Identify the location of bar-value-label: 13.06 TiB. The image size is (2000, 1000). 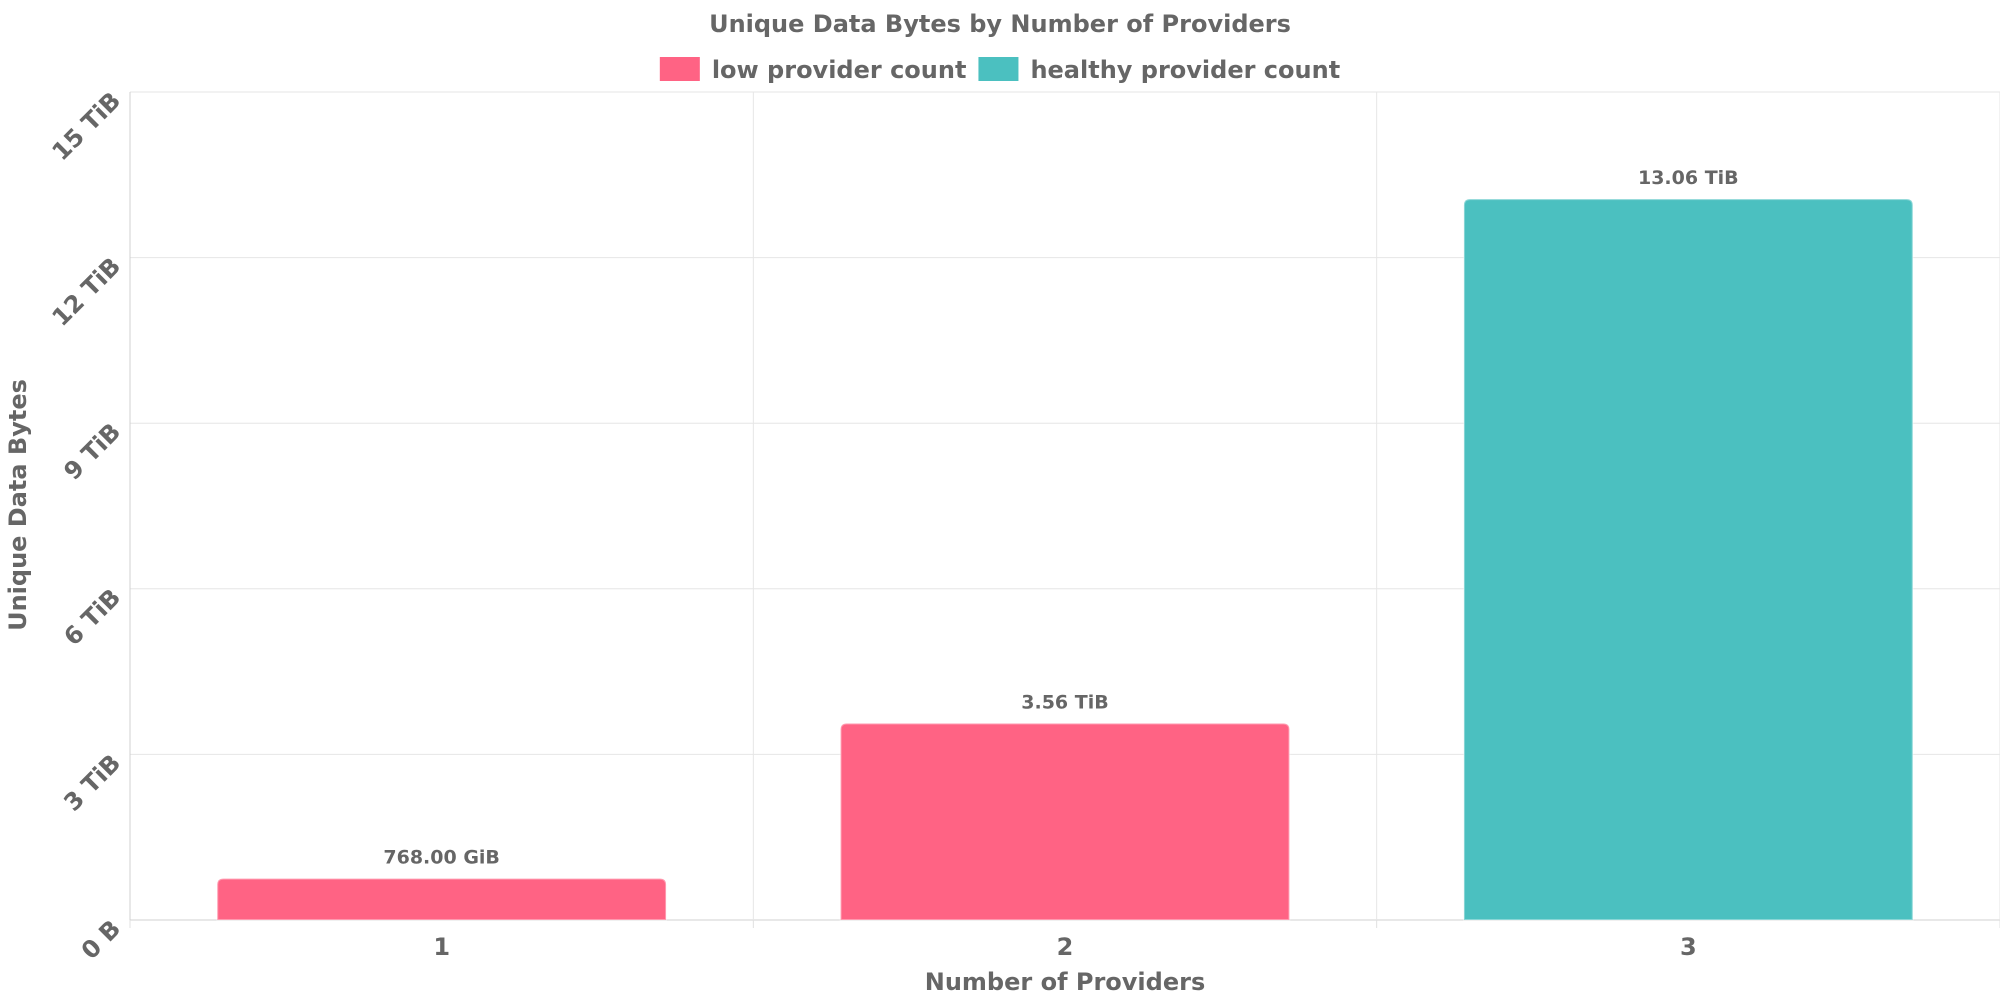
(1688, 178).